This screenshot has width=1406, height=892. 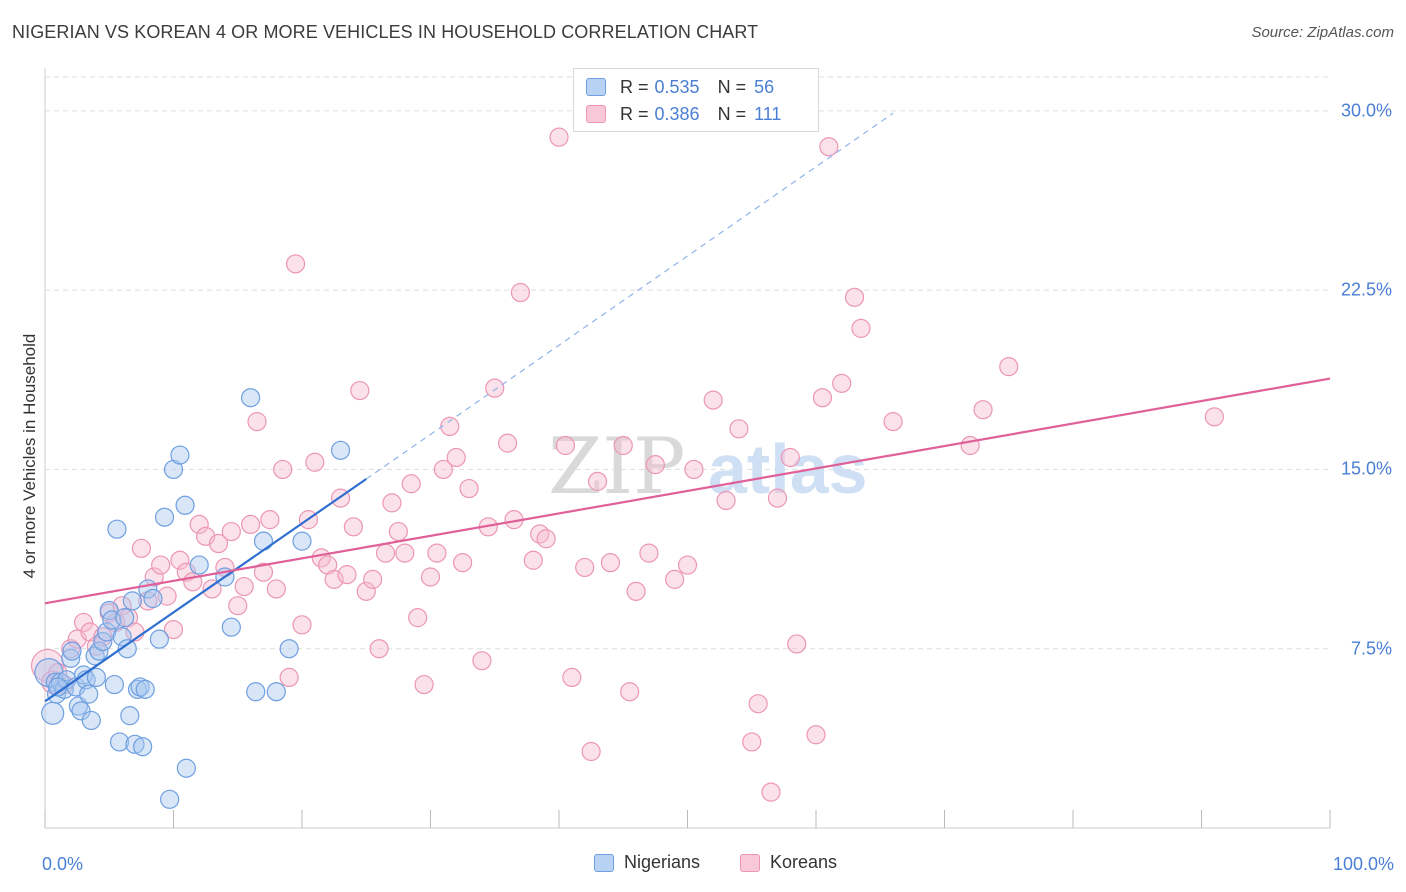 I want to click on koreans-legend-label: Koreans, so click(x=804, y=862).